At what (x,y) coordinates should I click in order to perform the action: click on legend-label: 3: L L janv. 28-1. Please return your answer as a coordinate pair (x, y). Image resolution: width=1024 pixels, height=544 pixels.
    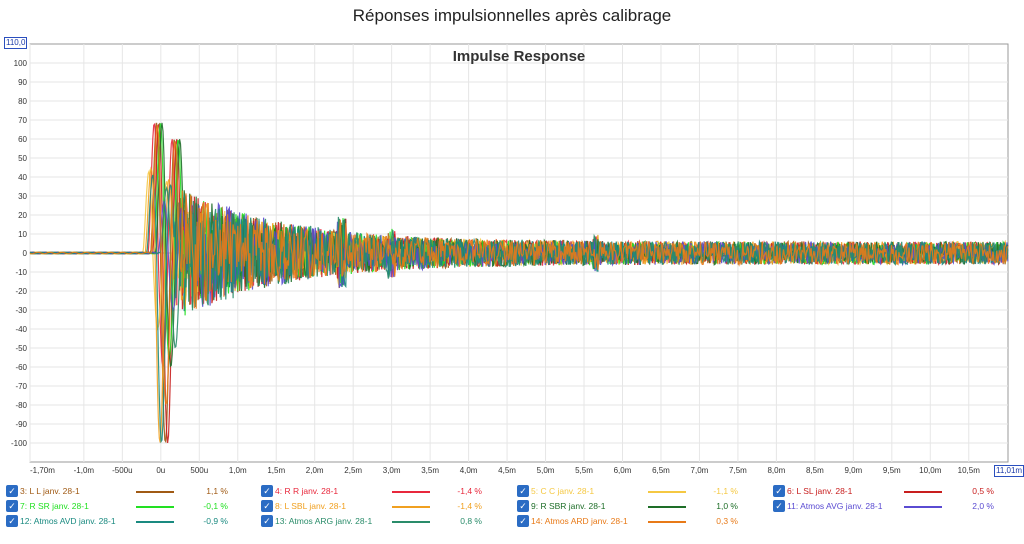
    Looking at the image, I should click on (50, 491).